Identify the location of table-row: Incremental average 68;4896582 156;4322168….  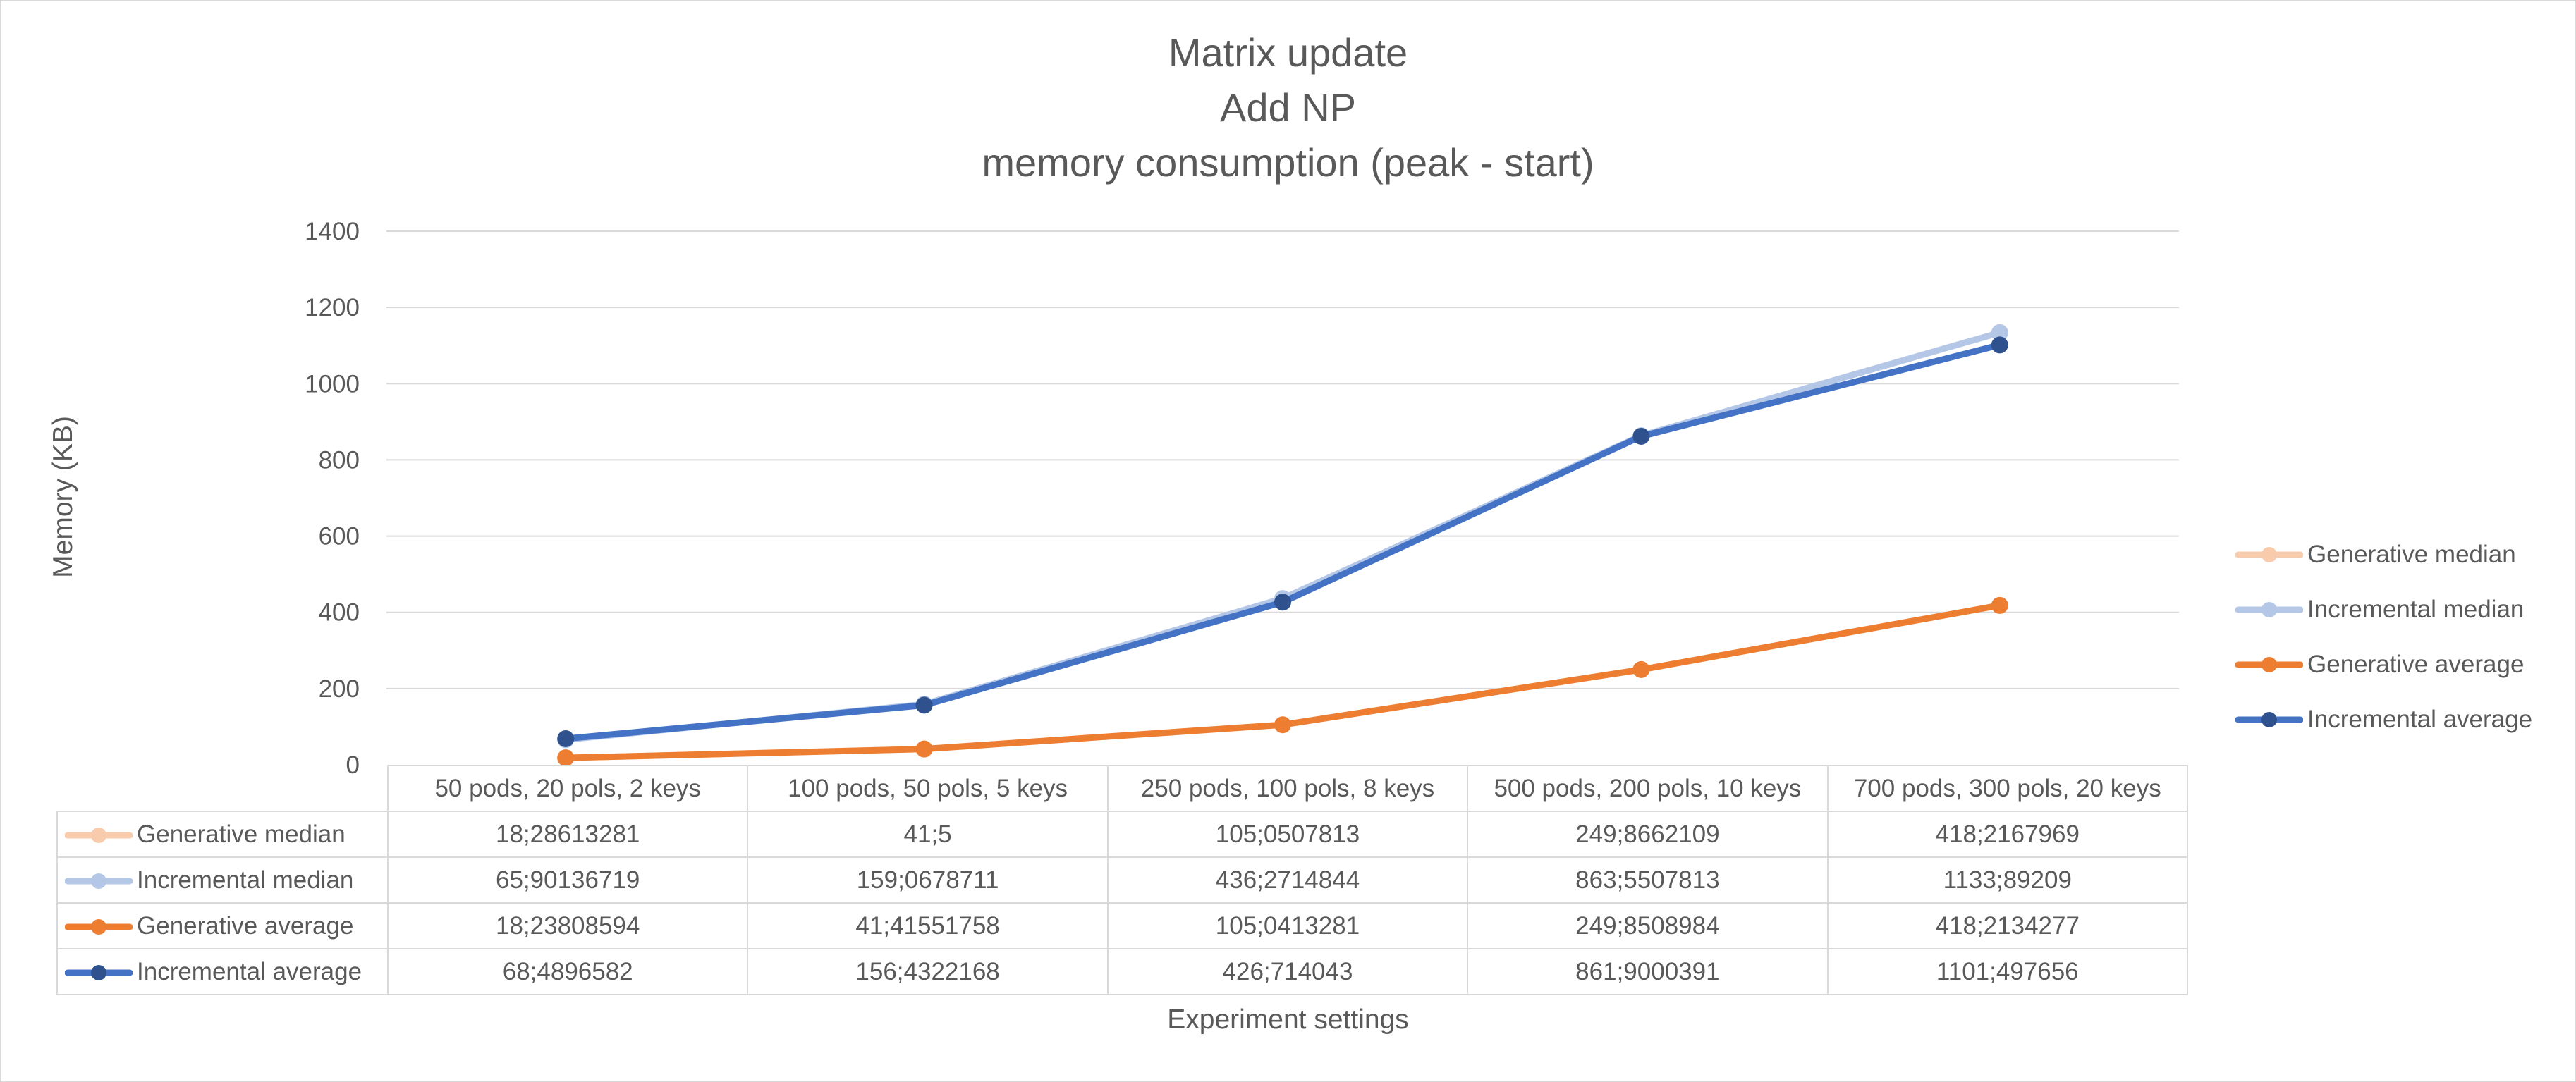
(1122, 971).